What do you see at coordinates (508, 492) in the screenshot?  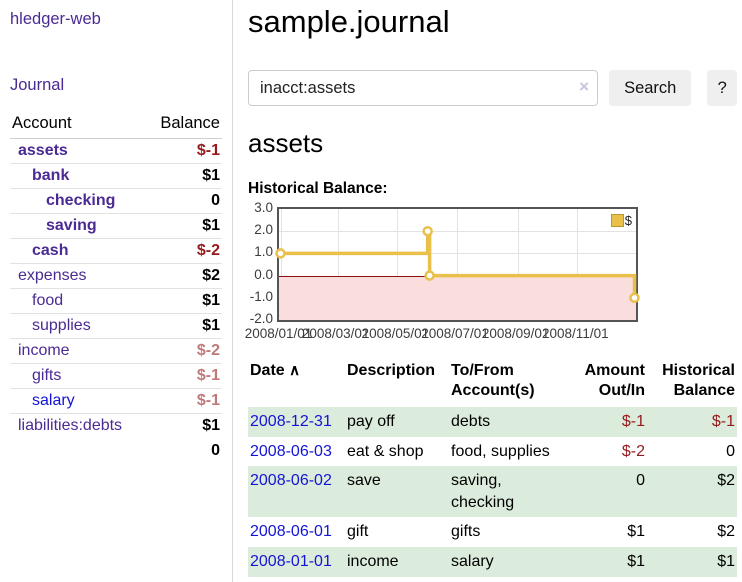 I see `transaction-accounts: saving, checking` at bounding box center [508, 492].